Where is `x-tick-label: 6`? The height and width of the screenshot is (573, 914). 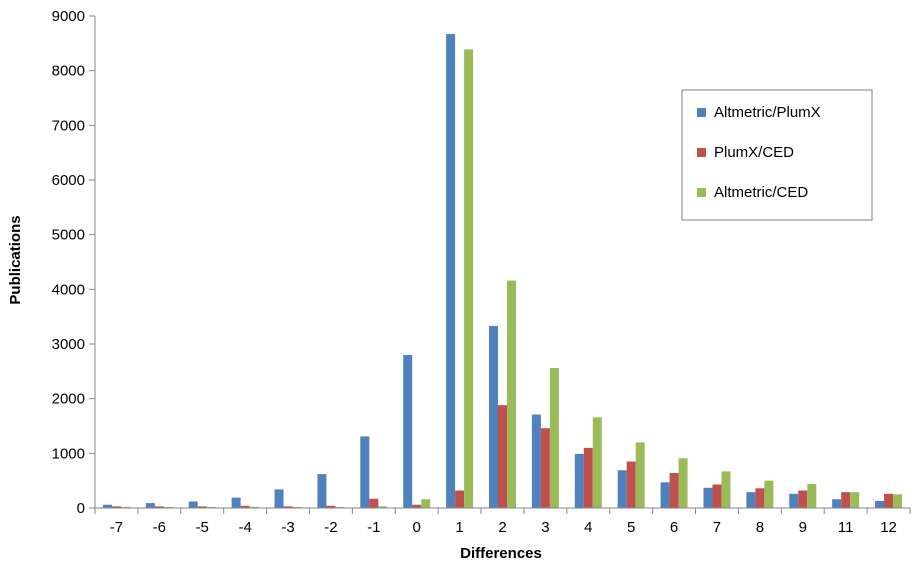 x-tick-label: 6 is located at coordinates (674, 527).